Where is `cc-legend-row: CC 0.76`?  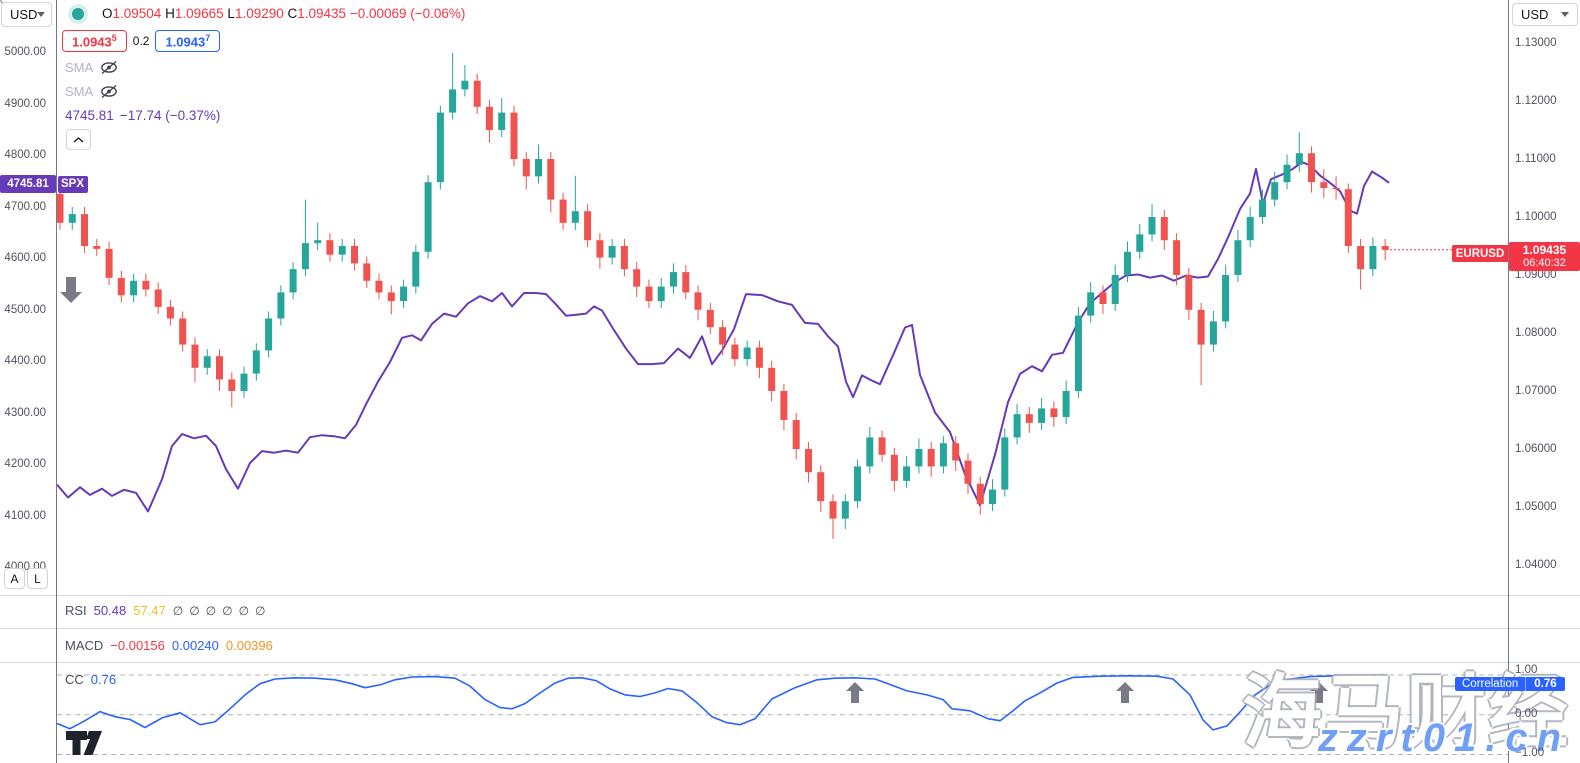 cc-legend-row: CC 0.76 is located at coordinates (90, 679).